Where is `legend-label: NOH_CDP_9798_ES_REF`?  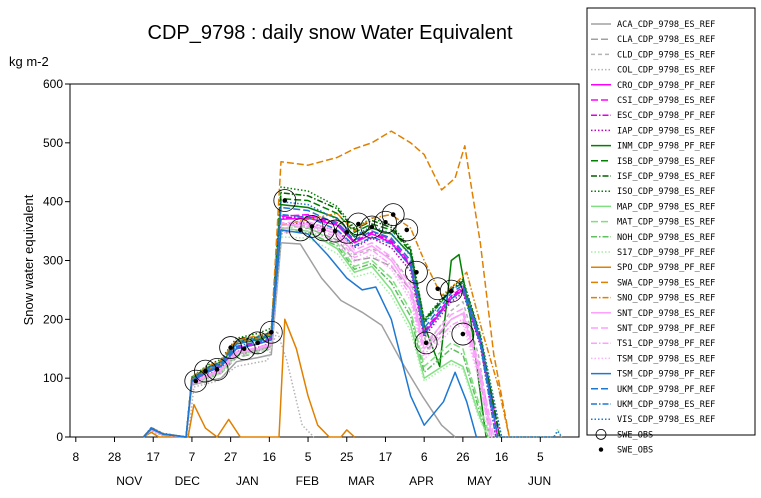
legend-label: NOH_CDP_9798_ES_REF is located at coordinates (666, 238).